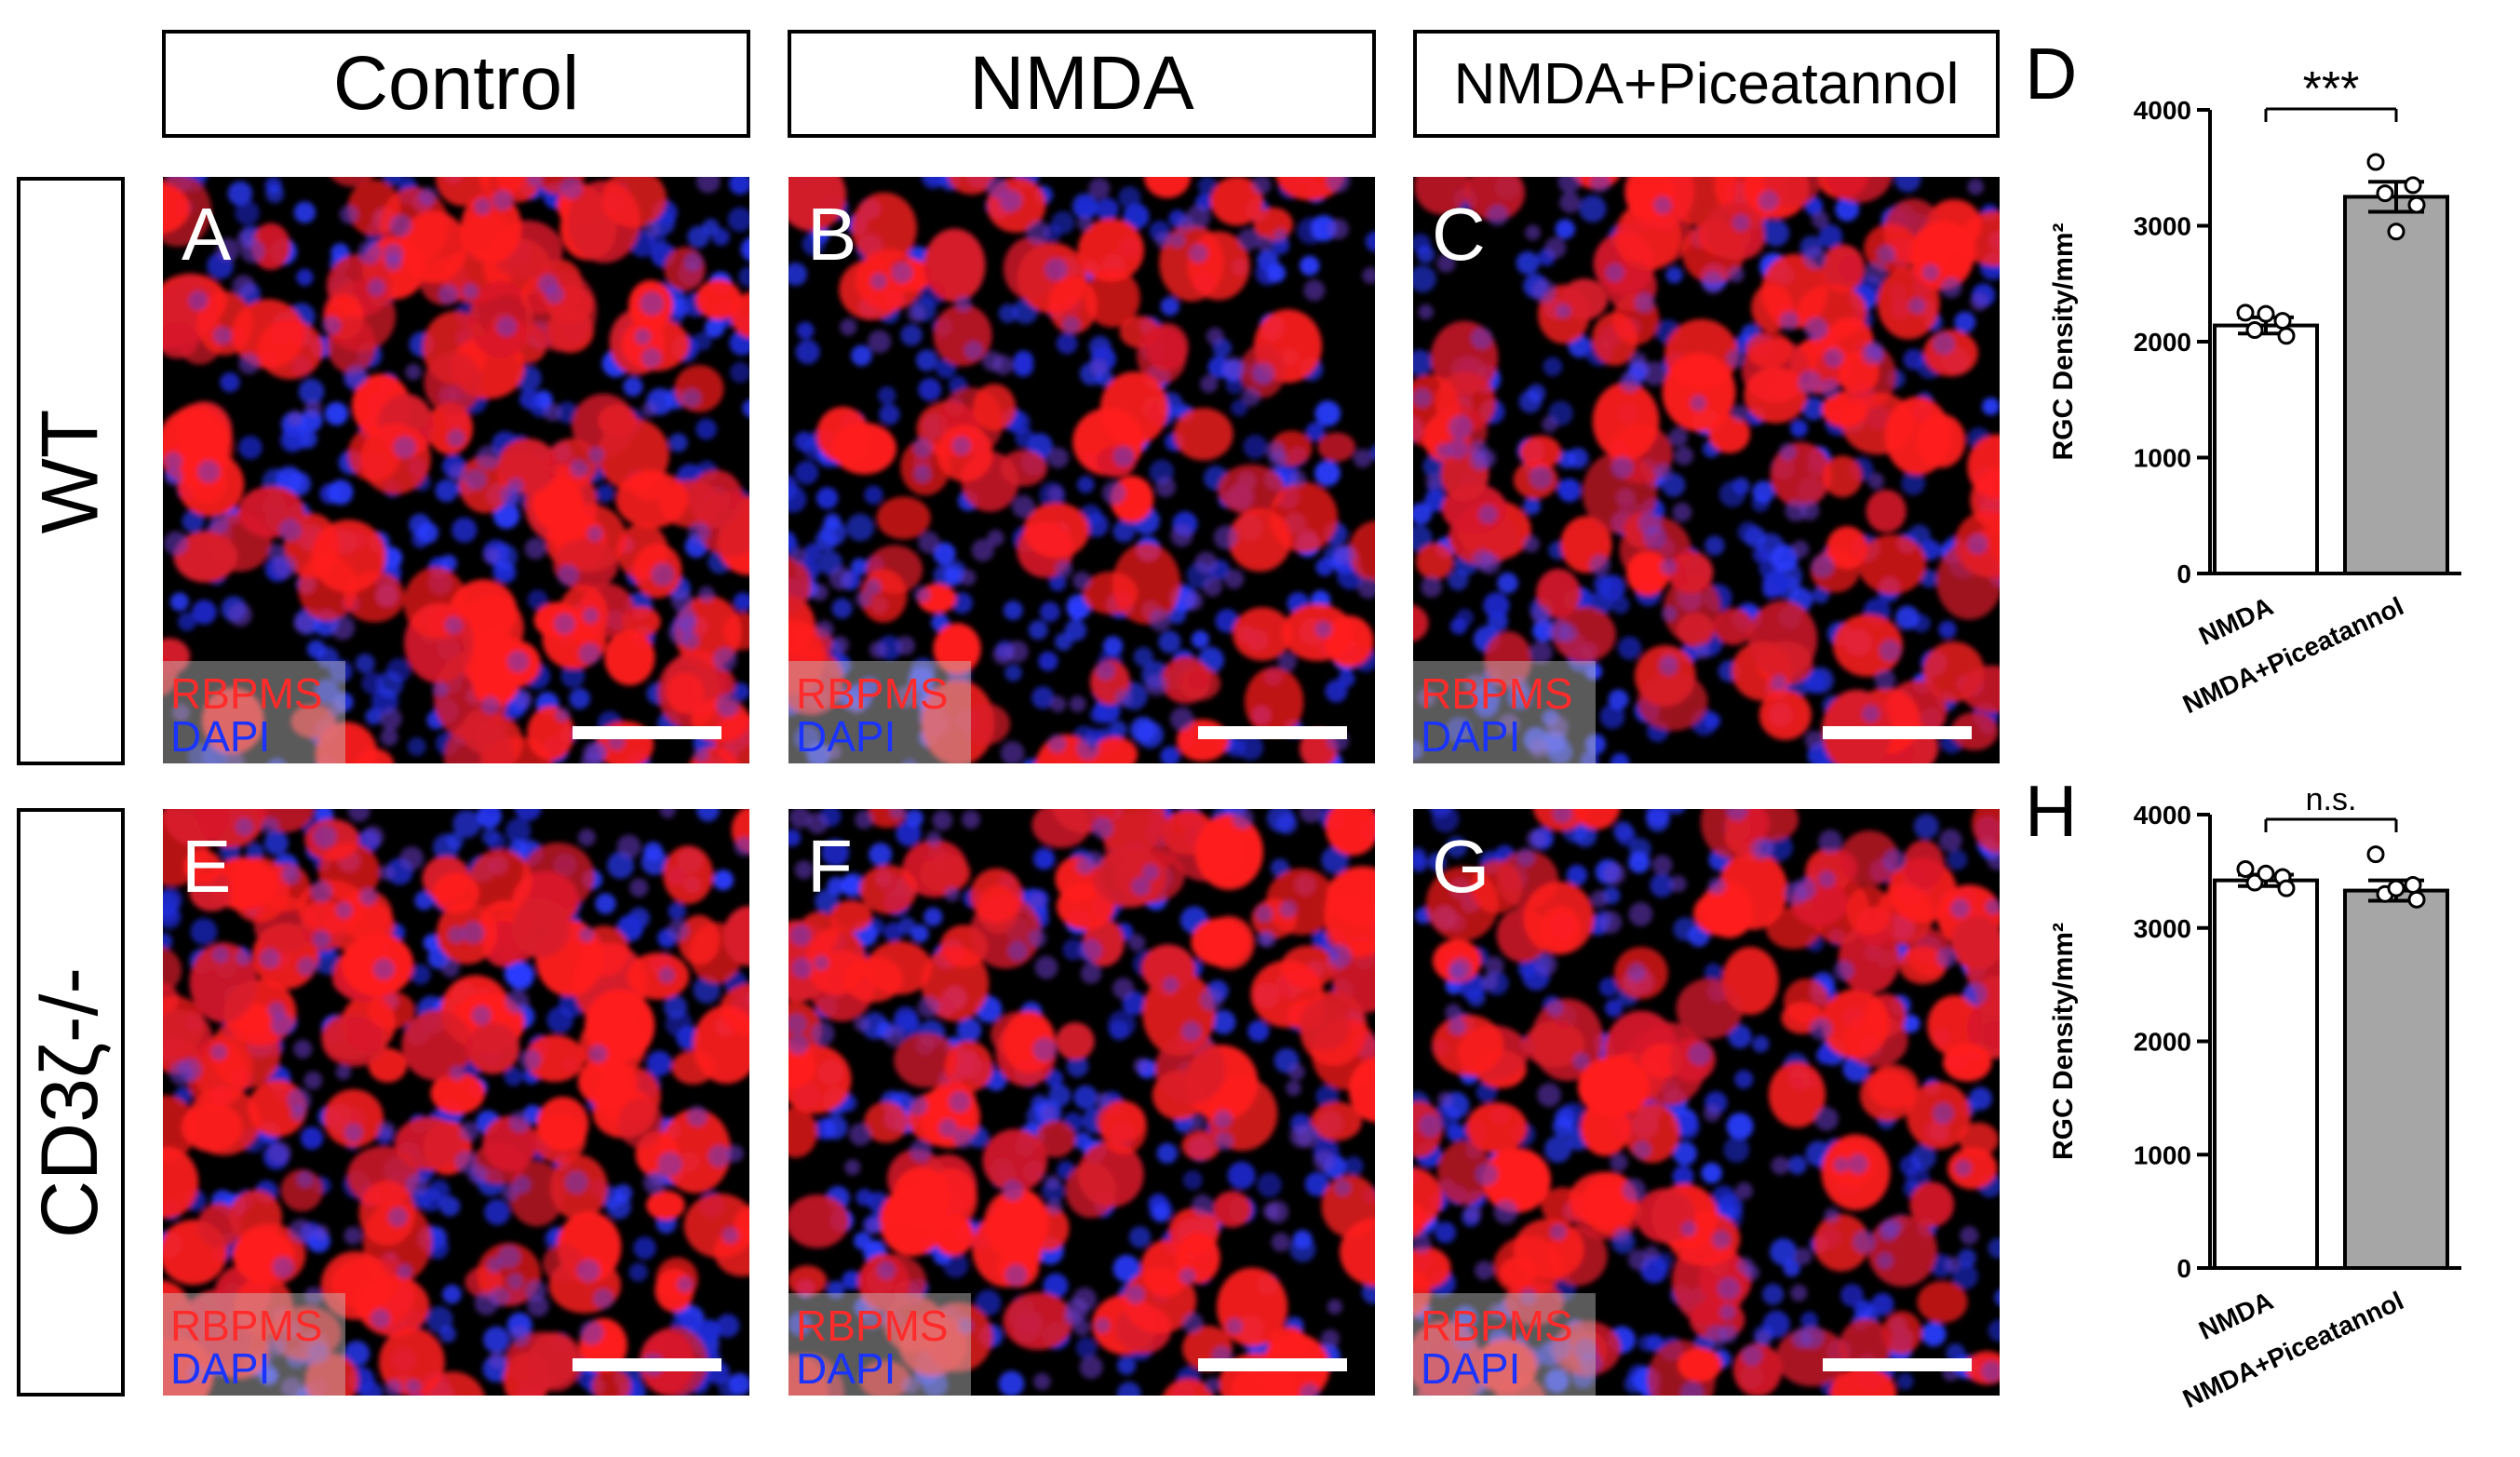 The image size is (2520, 1457). Describe the element at coordinates (1461, 866) in the screenshot. I see `panel-letter: G` at that location.